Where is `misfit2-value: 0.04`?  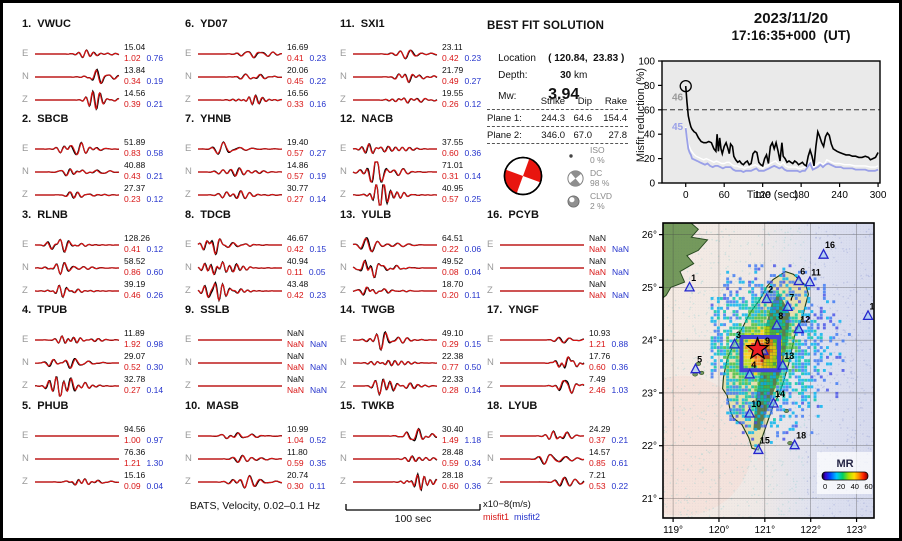 misfit2-value: 0.04 is located at coordinates (155, 485).